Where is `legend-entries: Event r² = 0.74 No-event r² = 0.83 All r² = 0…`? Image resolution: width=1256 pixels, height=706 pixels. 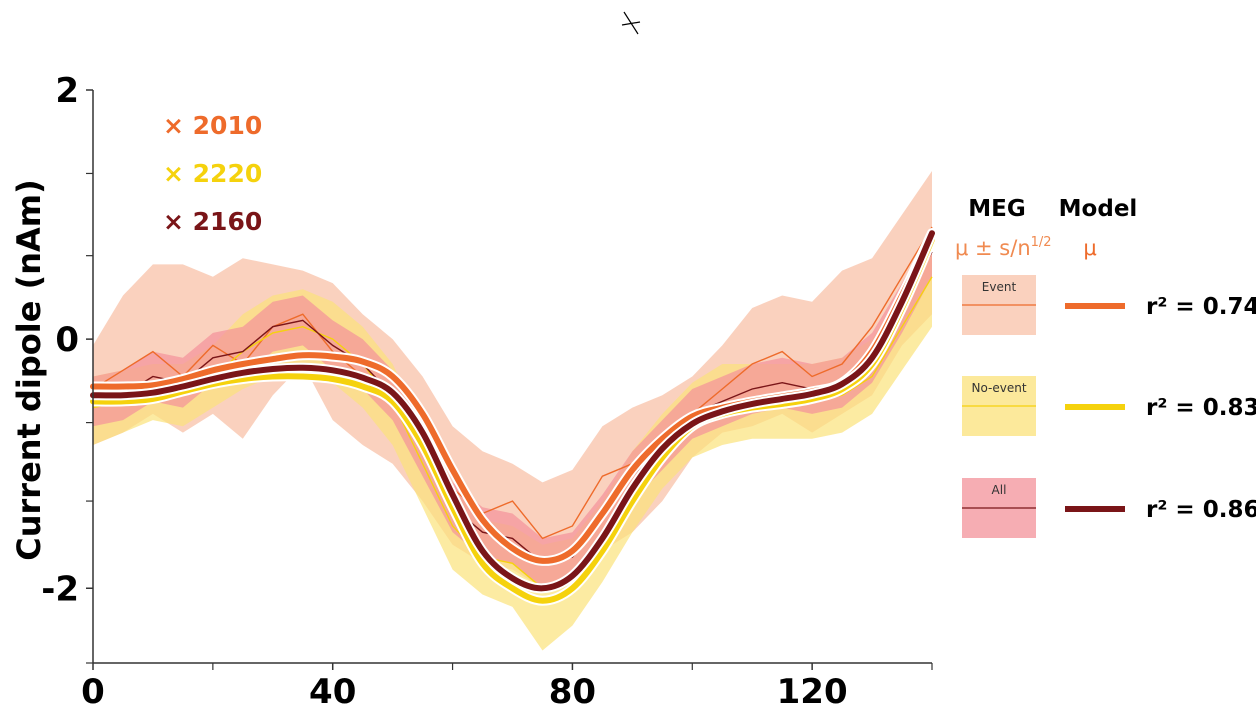
legend-entries: Event r² = 0.74 No-event r² = 0.83 All r² = 0… is located at coordinates (1109, 406).